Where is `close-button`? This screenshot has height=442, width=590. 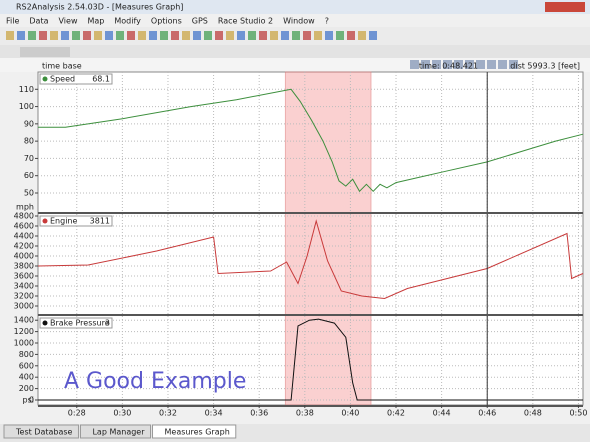
close-button is located at coordinates (565, 7).